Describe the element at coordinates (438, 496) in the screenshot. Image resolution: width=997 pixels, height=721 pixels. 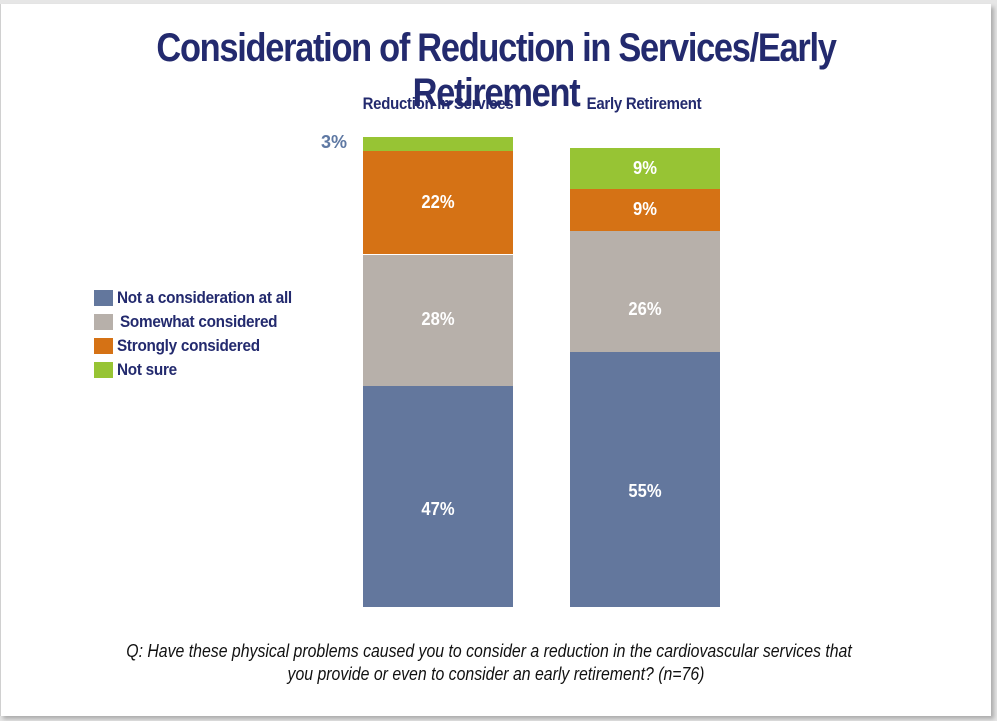
I see `bar-segment-reduction-in-services-not-a-consideration-at-all` at that location.